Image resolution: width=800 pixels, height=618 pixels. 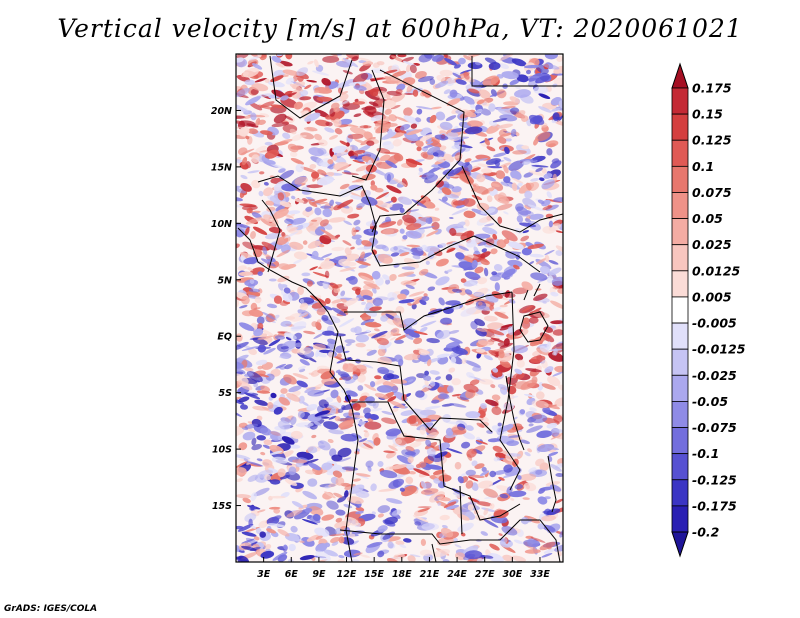 What do you see at coordinates (532, 292) in the screenshot?
I see `lake-line` at bounding box center [532, 292].